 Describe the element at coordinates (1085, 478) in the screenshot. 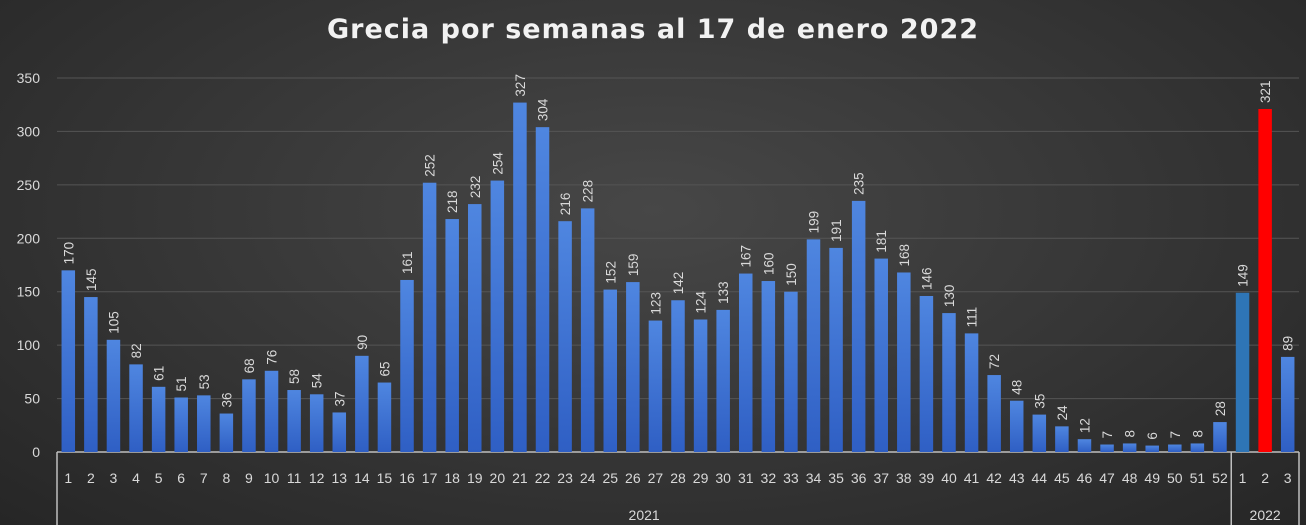

I see `x-tick-label: 46` at that location.